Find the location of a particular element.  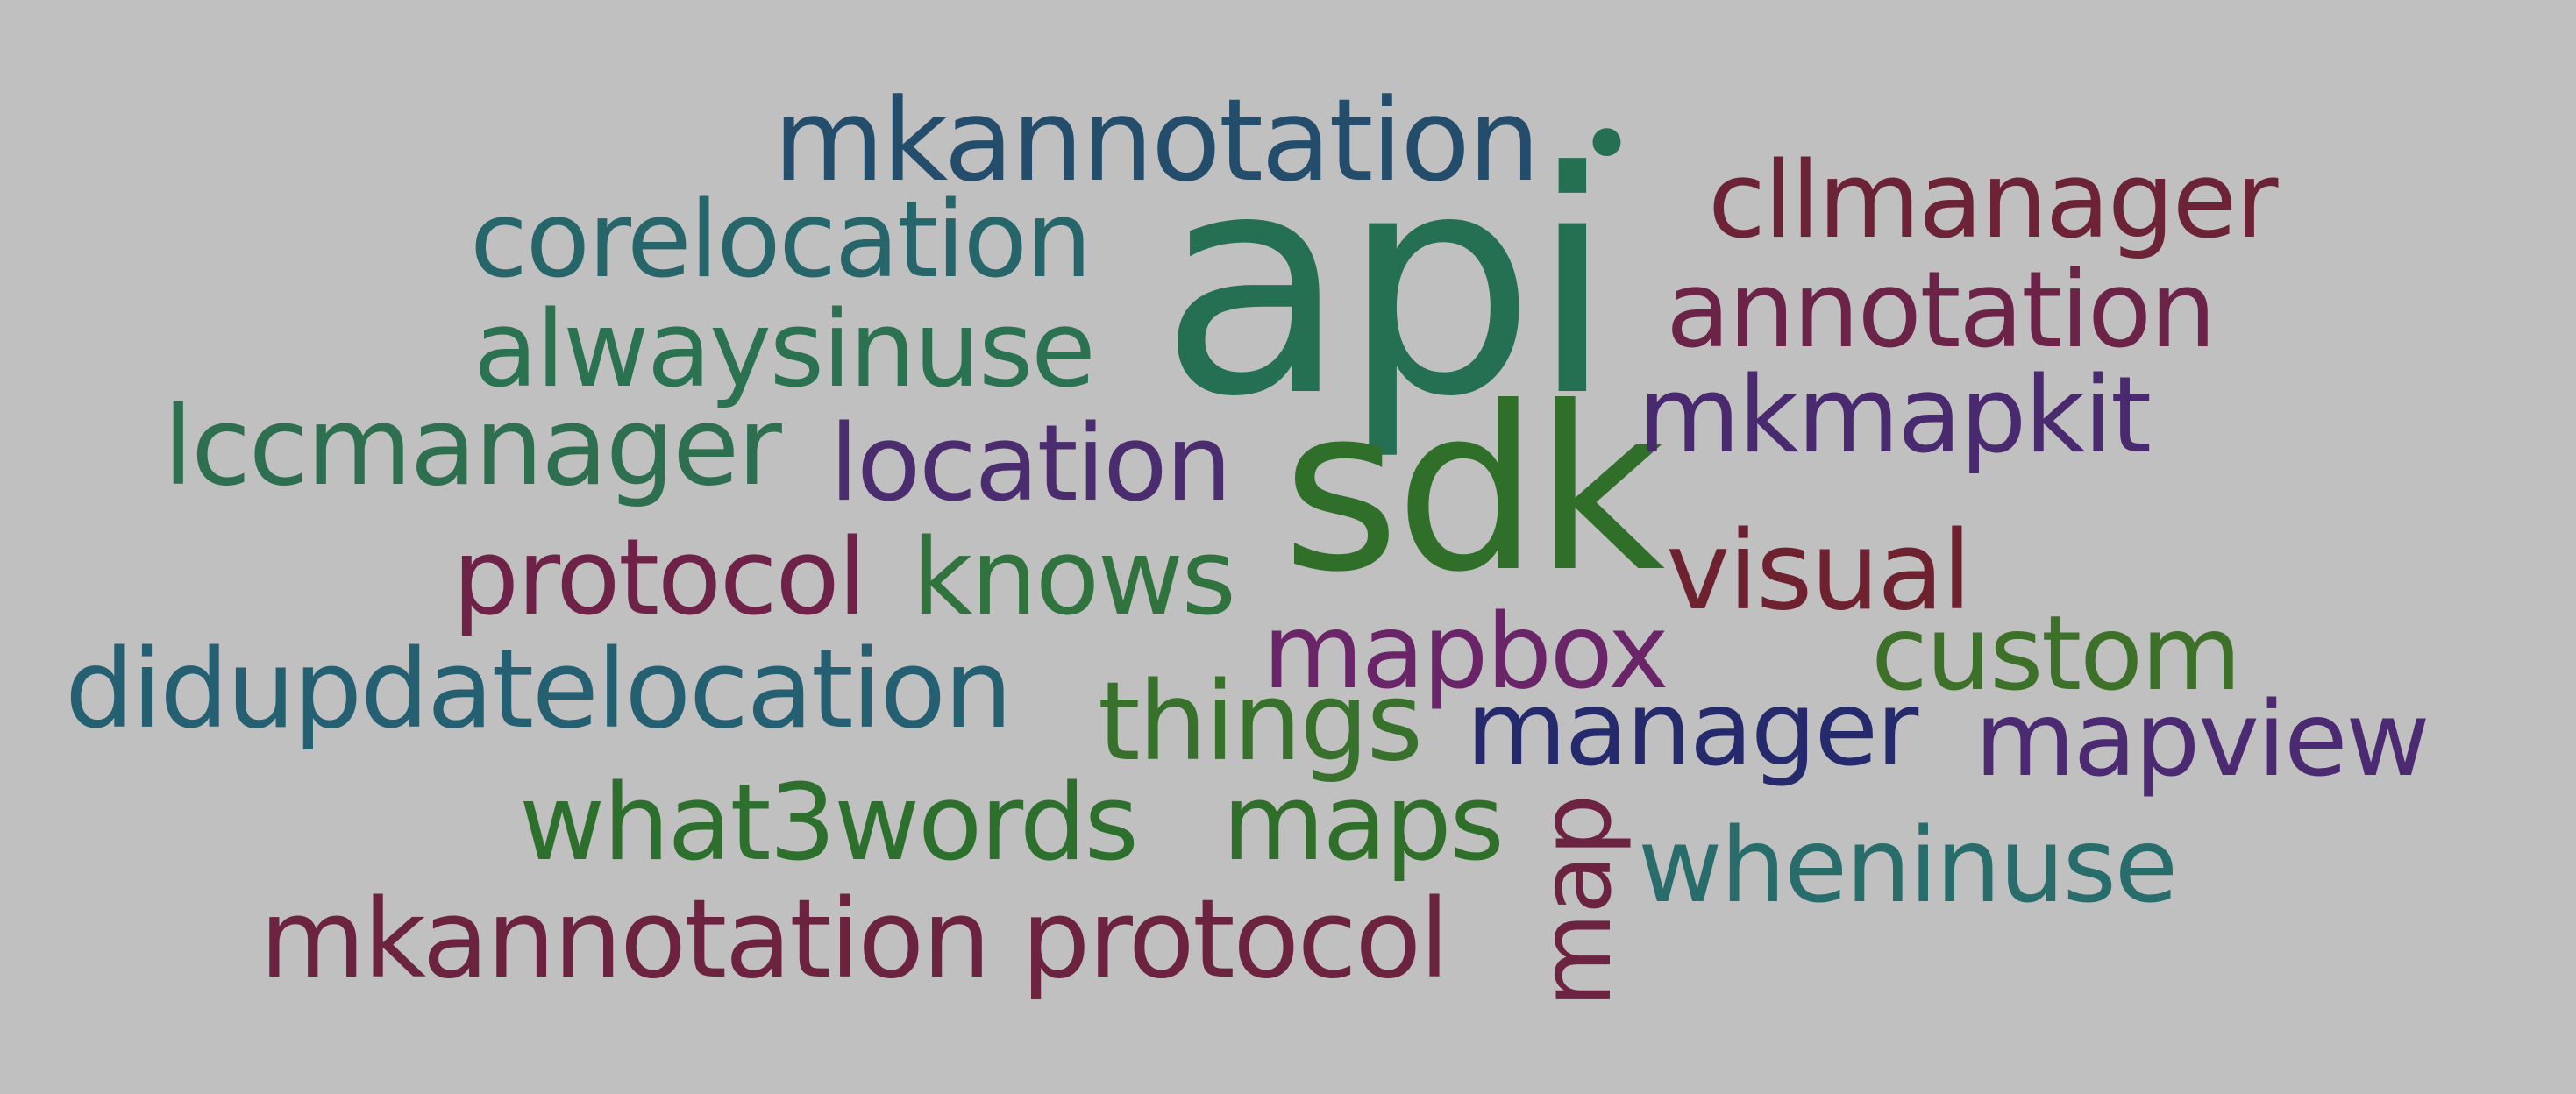

word-location: location is located at coordinates (1030, 464).